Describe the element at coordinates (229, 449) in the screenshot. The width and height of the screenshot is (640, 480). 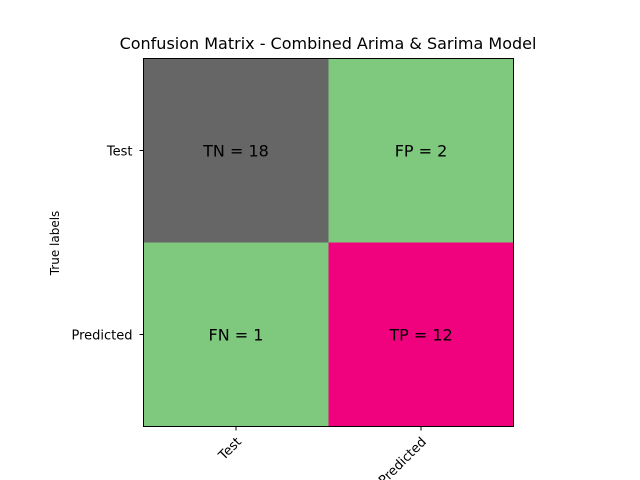
I see `x-tick-label: Test` at that location.